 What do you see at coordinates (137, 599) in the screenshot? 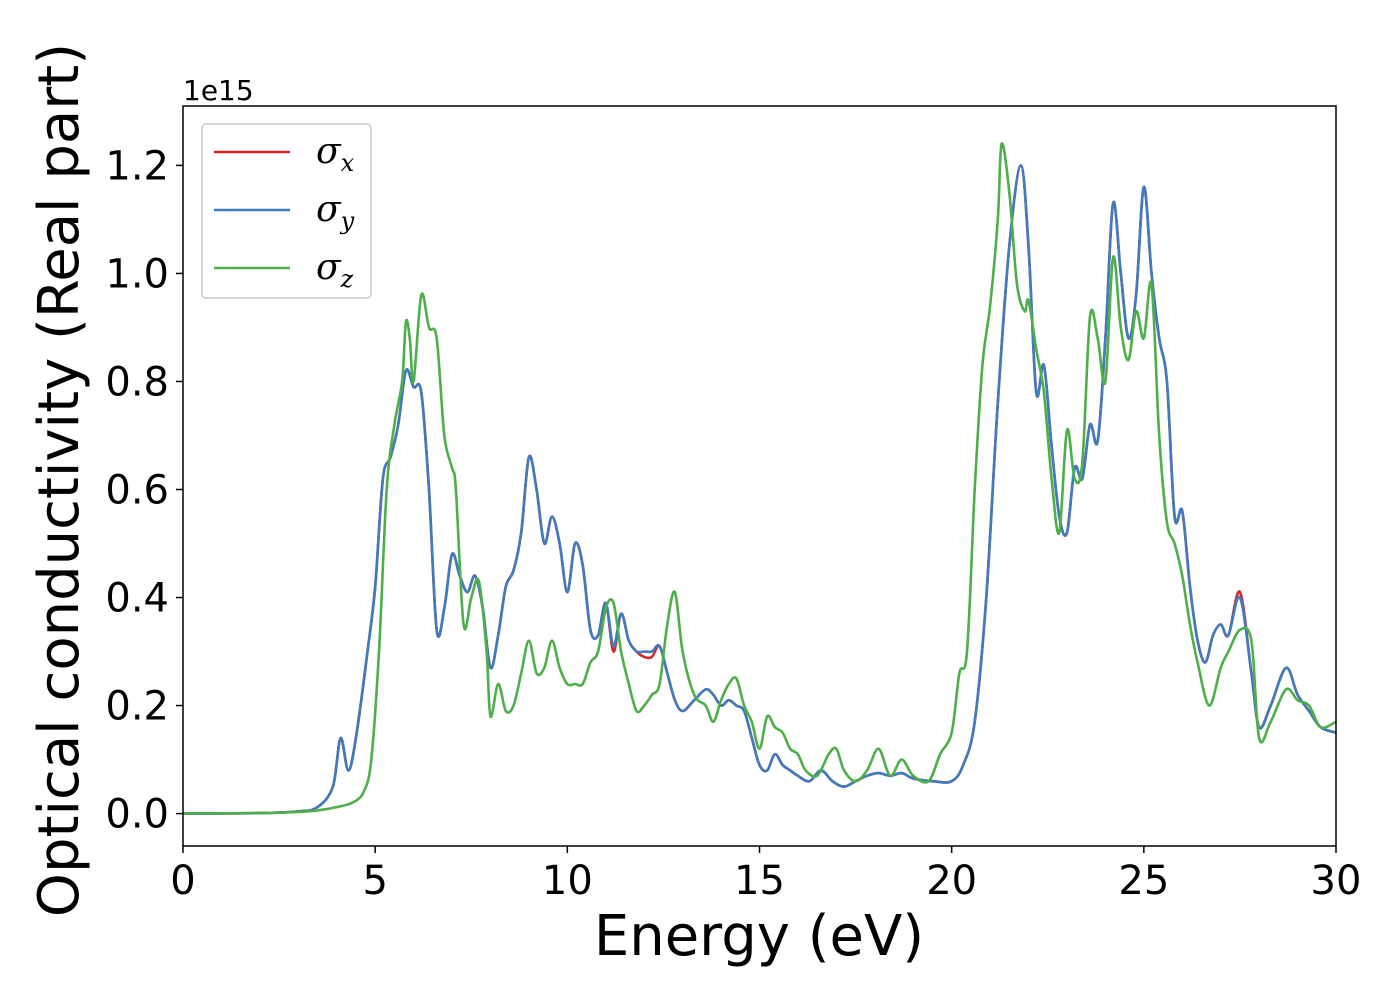
I see `y-tick-label: 0.4` at bounding box center [137, 599].